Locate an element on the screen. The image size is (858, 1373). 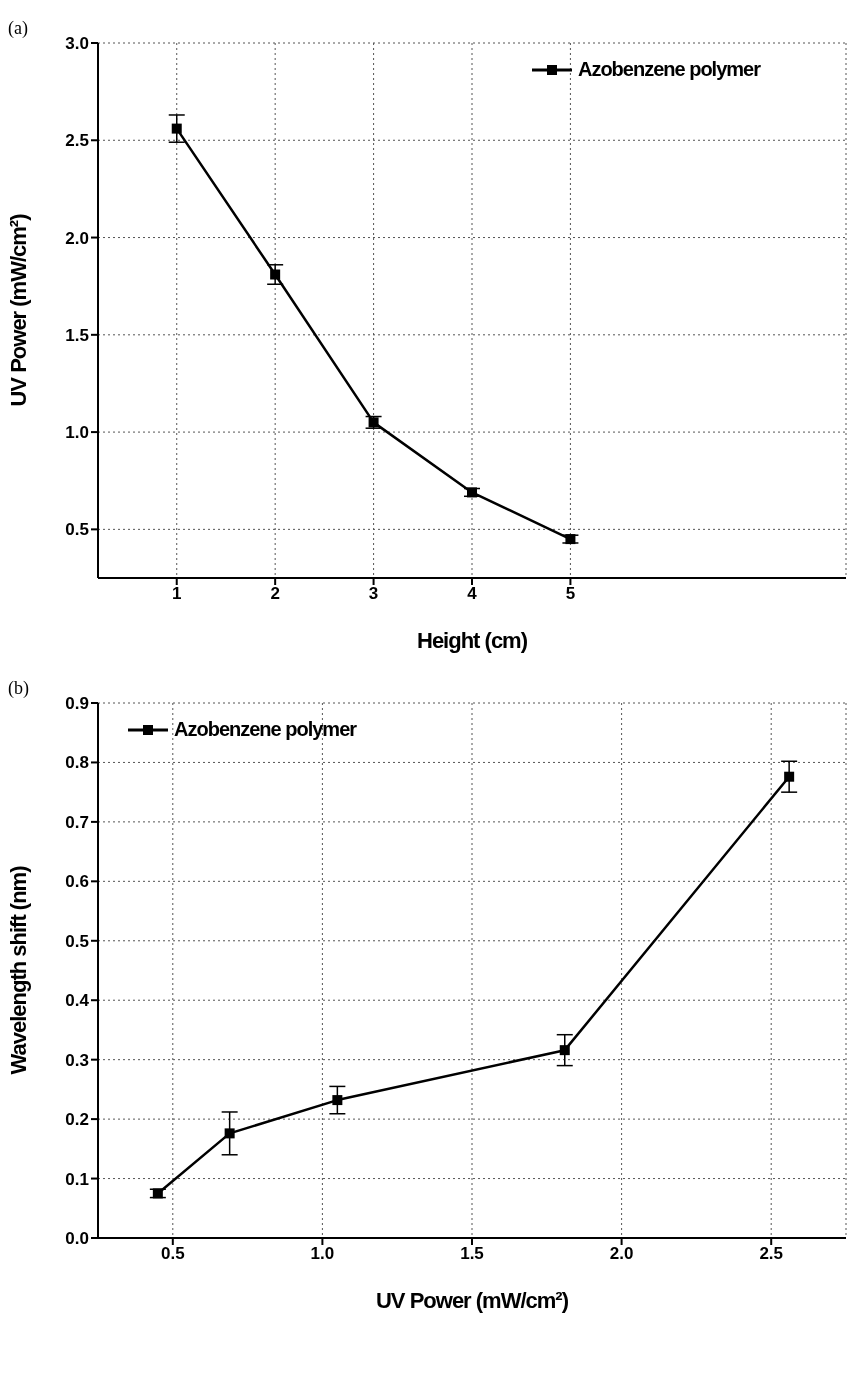
text: (b) is located at coordinates (18, 688).